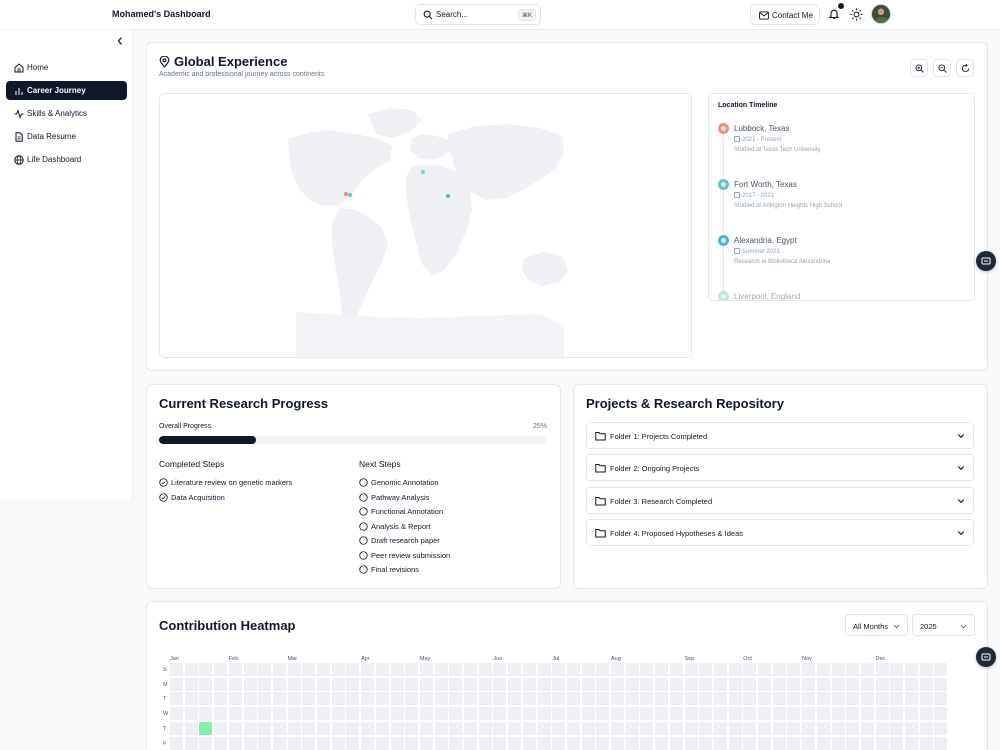  I want to click on sidebar-item-career-journey: Career Journey, so click(66, 90).